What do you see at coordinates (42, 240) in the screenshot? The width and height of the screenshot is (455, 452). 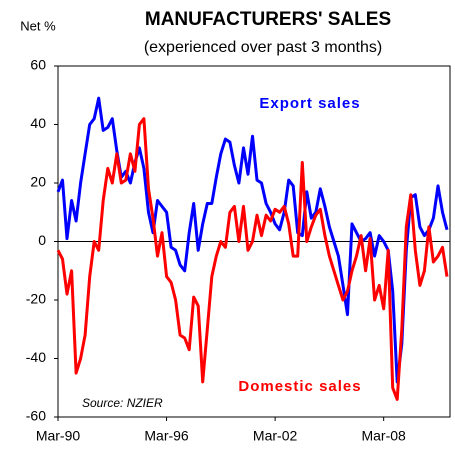 I see `y-tick-label: 0` at bounding box center [42, 240].